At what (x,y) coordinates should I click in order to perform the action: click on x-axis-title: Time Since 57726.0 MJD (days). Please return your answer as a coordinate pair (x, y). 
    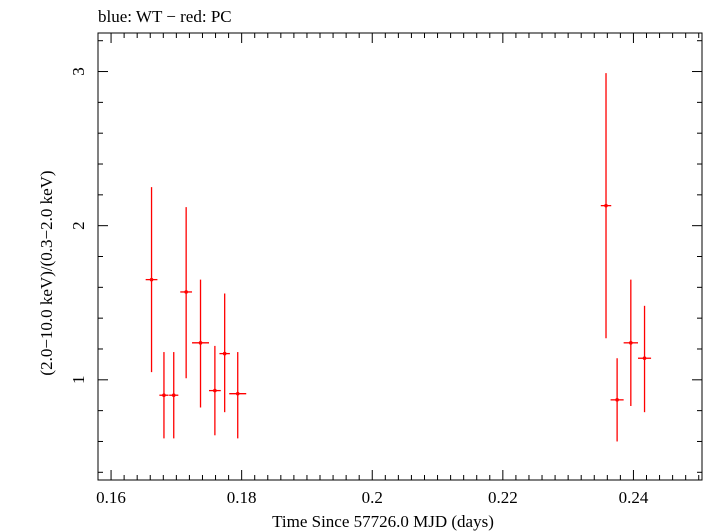
    Looking at the image, I should click on (383, 521).